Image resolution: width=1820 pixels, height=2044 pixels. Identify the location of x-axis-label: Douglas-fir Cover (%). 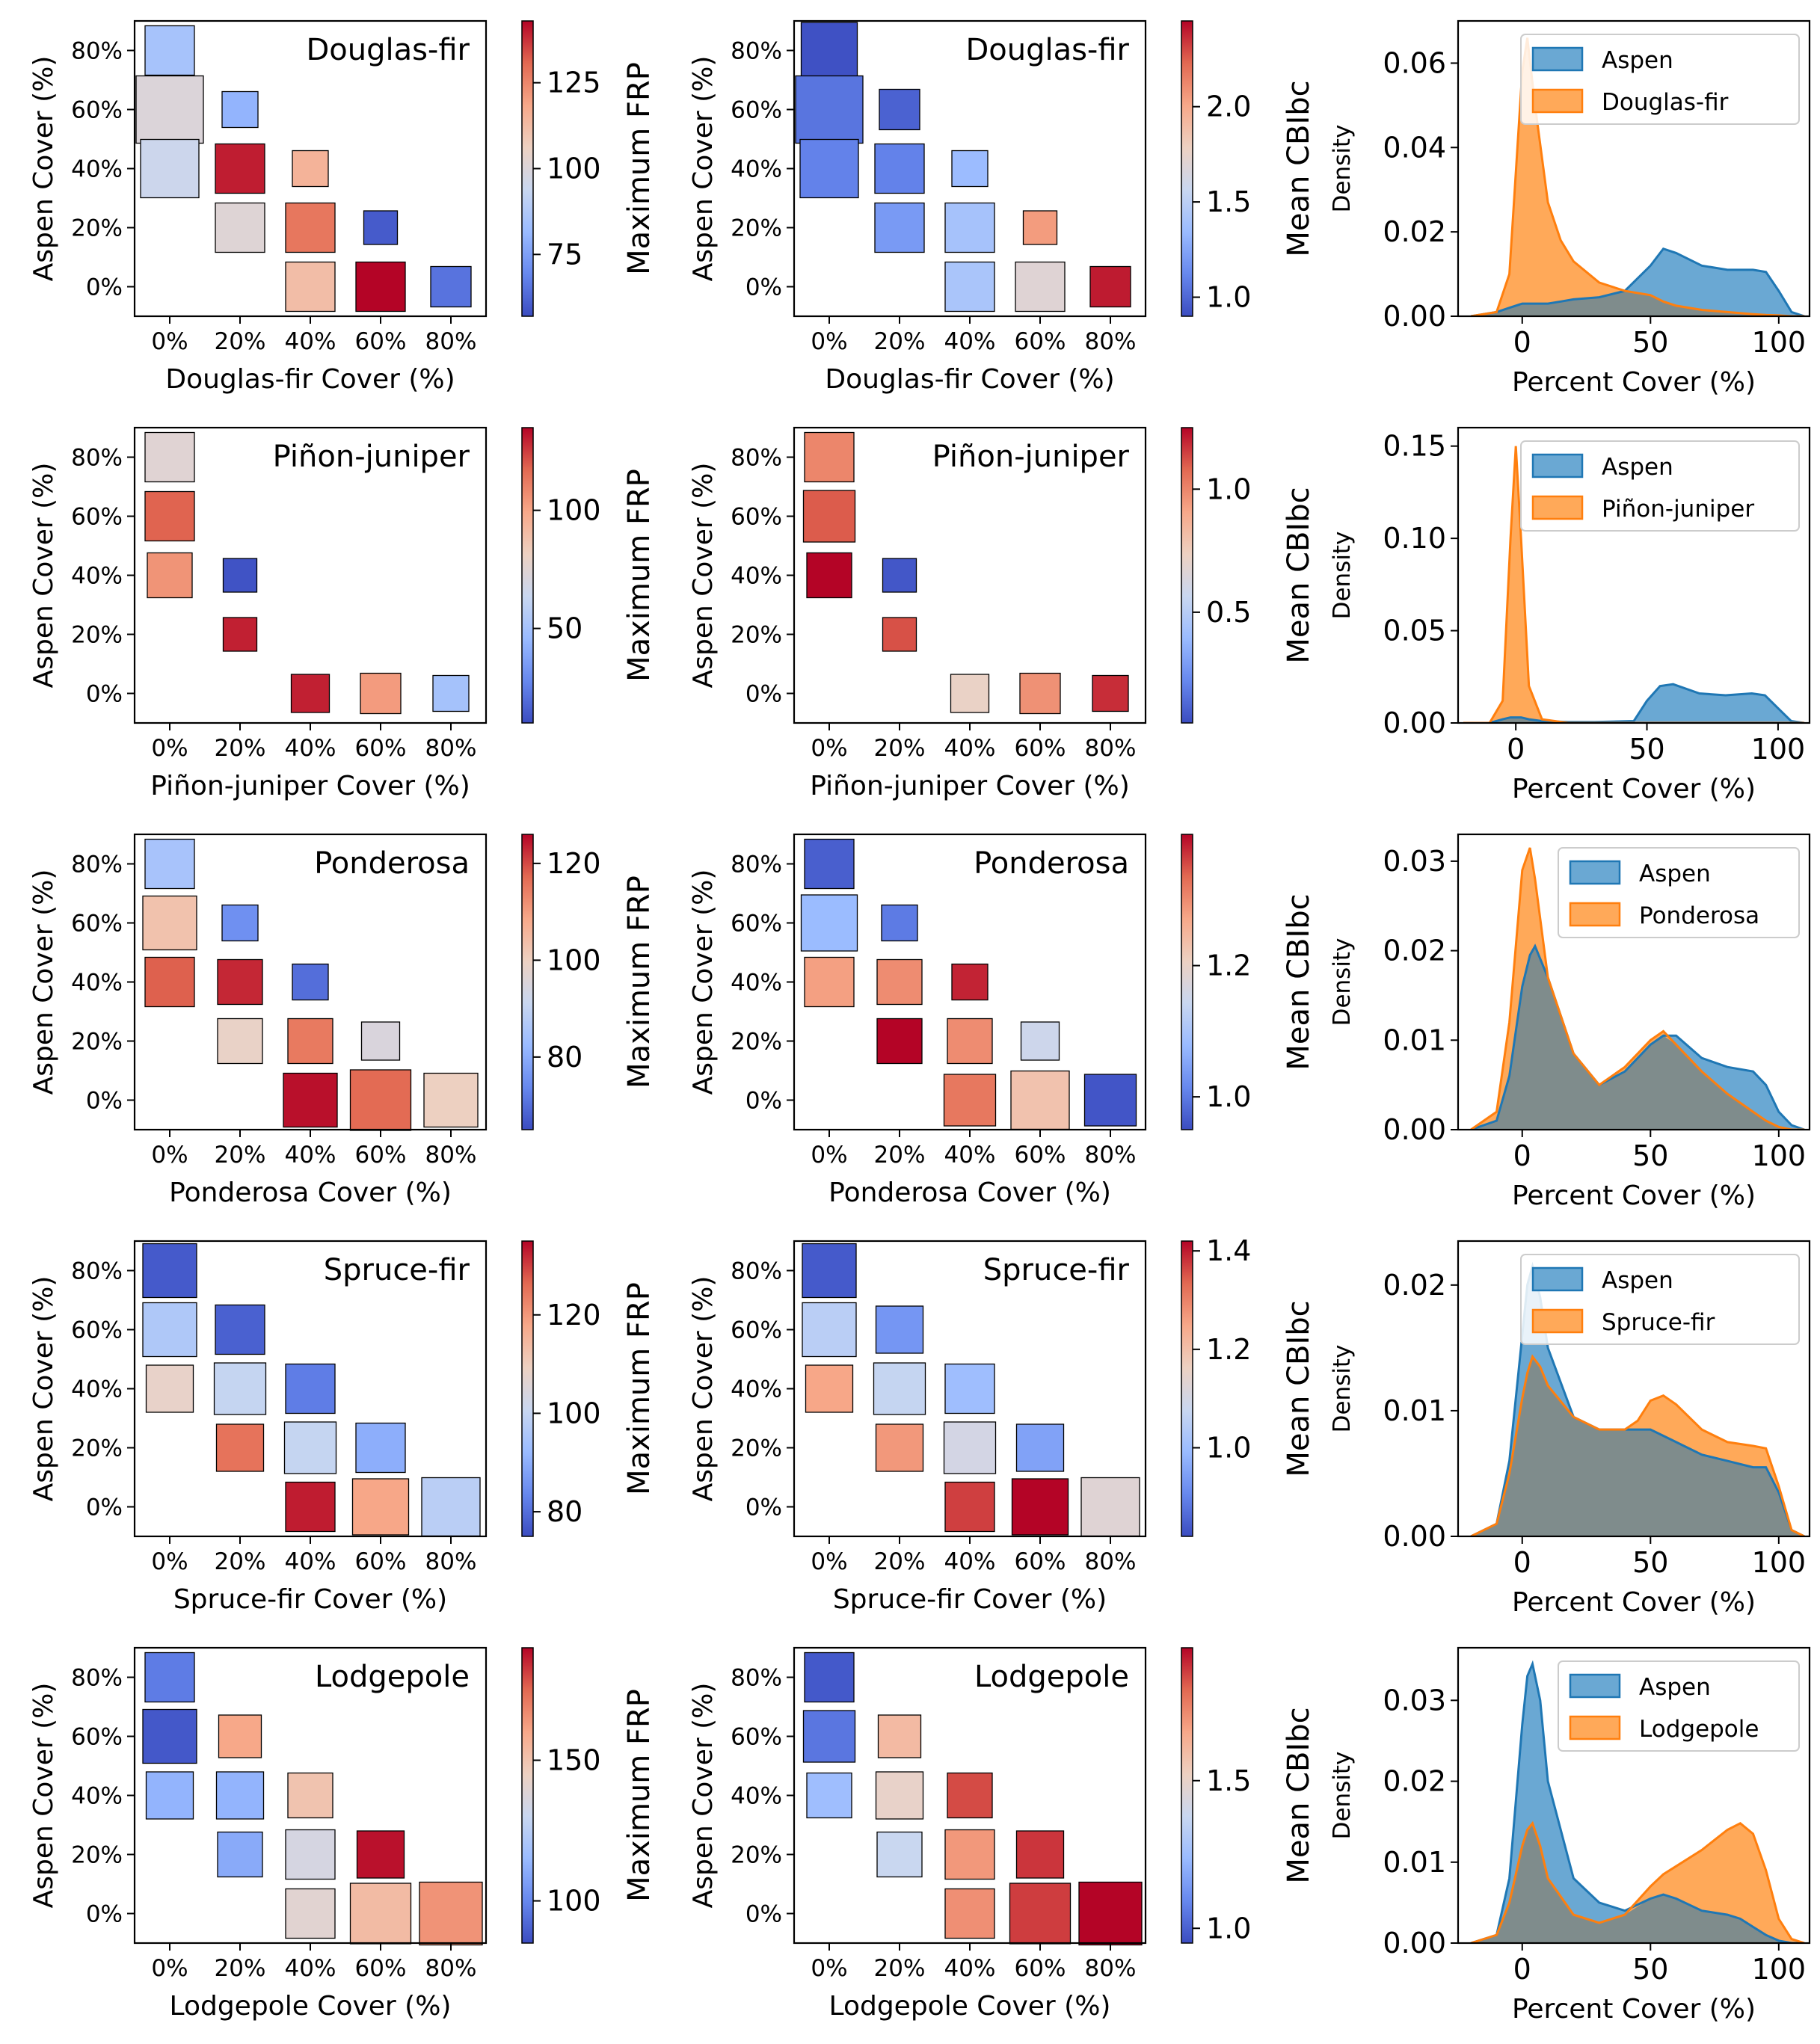
(310, 379).